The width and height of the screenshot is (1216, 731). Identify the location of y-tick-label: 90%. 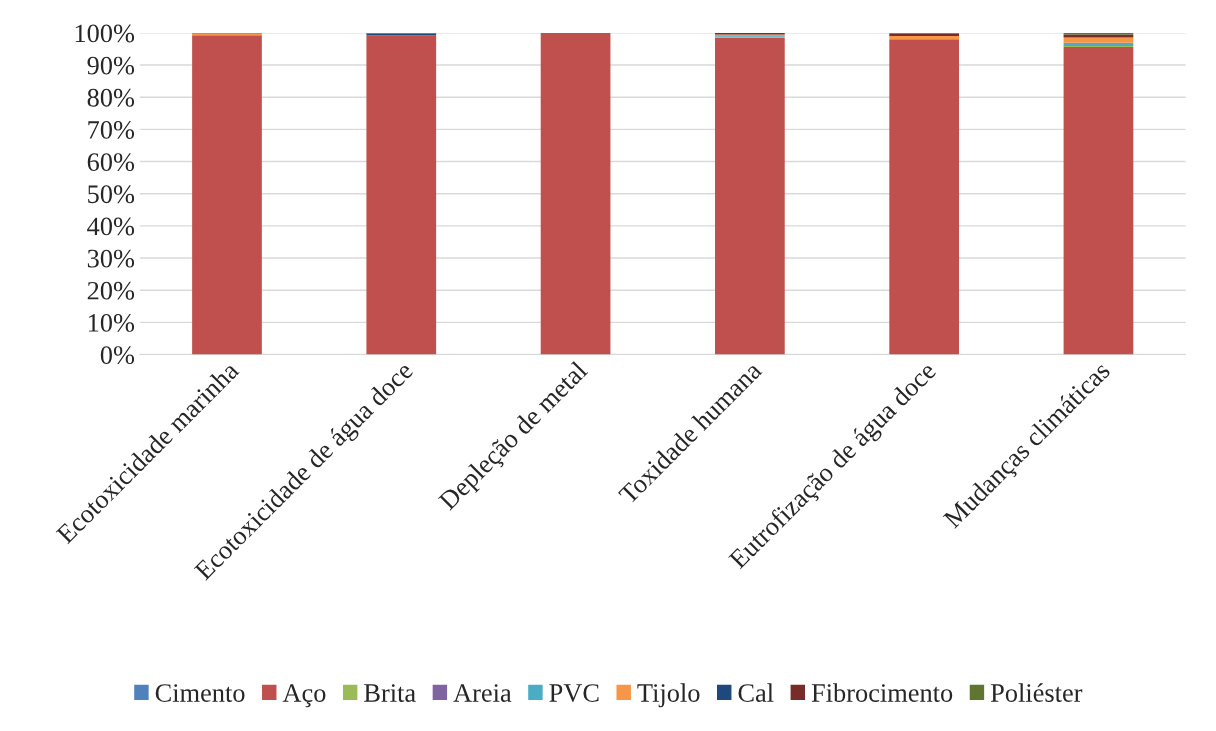
(111, 65).